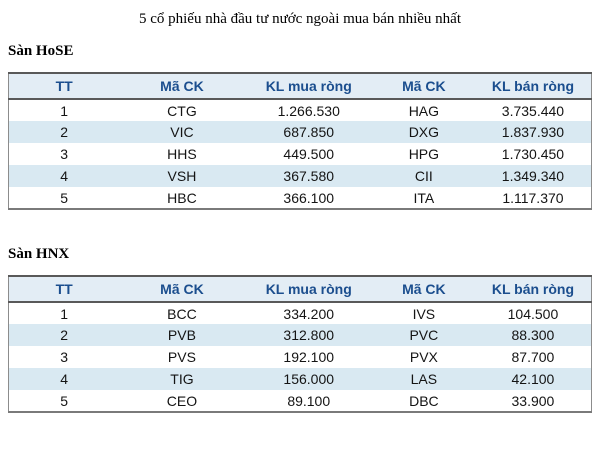 The height and width of the screenshot is (453, 600). I want to click on table-row: 4 VSH 367.580 CII 1.349.340, so click(300, 176).